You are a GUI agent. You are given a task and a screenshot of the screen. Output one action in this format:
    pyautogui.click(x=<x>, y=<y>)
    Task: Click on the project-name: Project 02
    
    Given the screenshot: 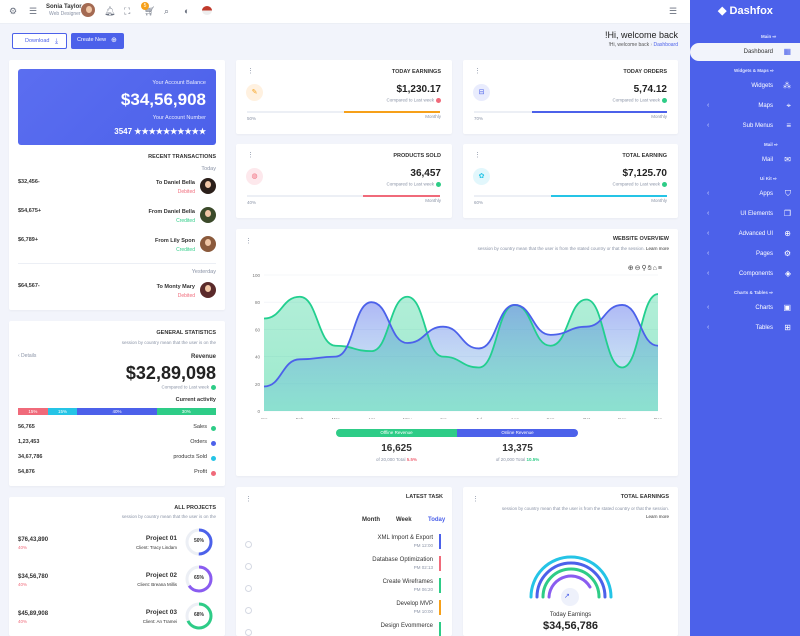 What is the action you would take?
    pyautogui.click(x=161, y=575)
    